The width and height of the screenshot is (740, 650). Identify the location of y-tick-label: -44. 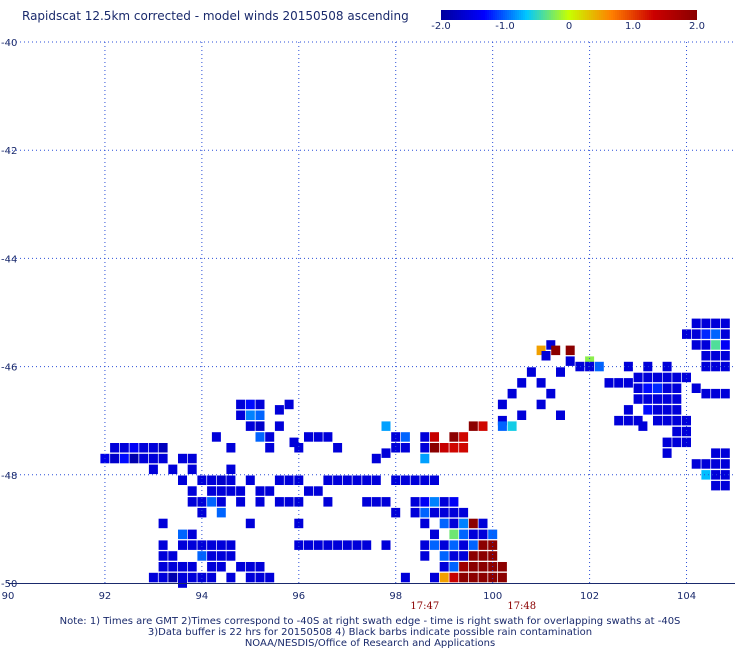
(9, 259).